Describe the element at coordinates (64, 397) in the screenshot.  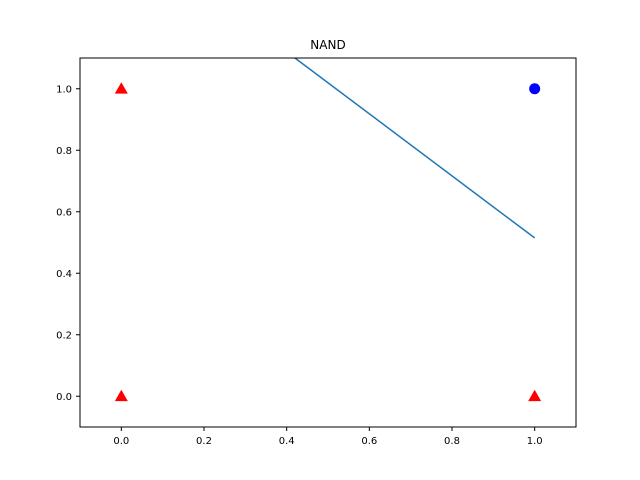
I see `y-tick-label-0: 0.0` at that location.